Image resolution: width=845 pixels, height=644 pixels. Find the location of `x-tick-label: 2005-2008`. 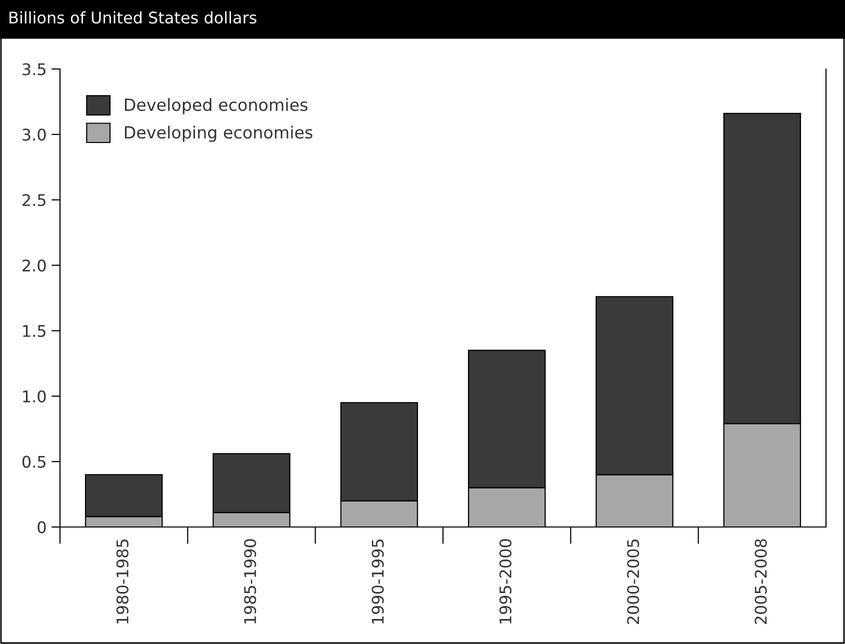

x-tick-label: 2005-2008 is located at coordinates (760, 581).